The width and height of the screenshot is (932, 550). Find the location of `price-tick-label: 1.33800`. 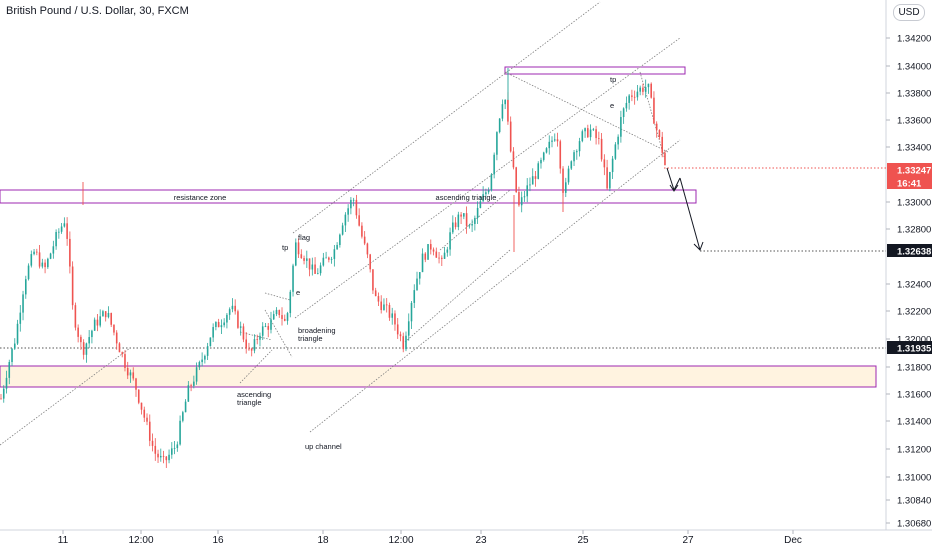

price-tick-label: 1.33800 is located at coordinates (914, 94).